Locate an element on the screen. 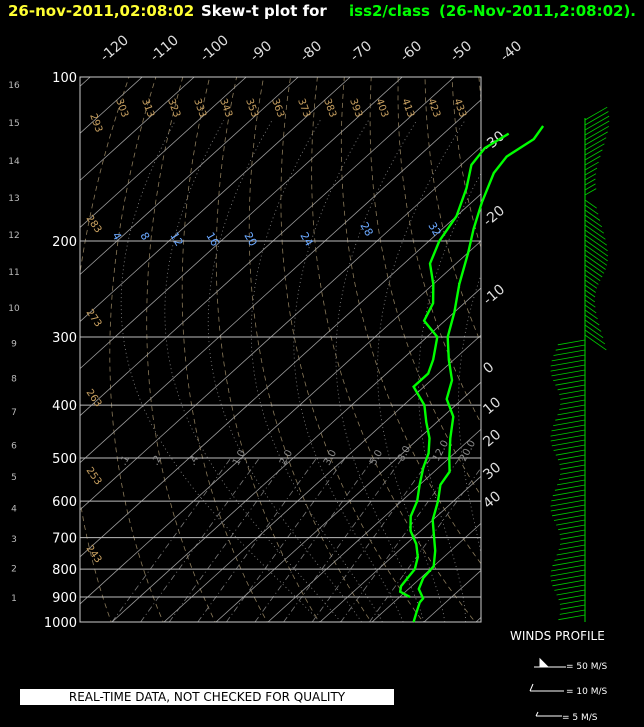 The width and height of the screenshot is (644, 727). temperature-label-top: -70 is located at coordinates (361, 51).